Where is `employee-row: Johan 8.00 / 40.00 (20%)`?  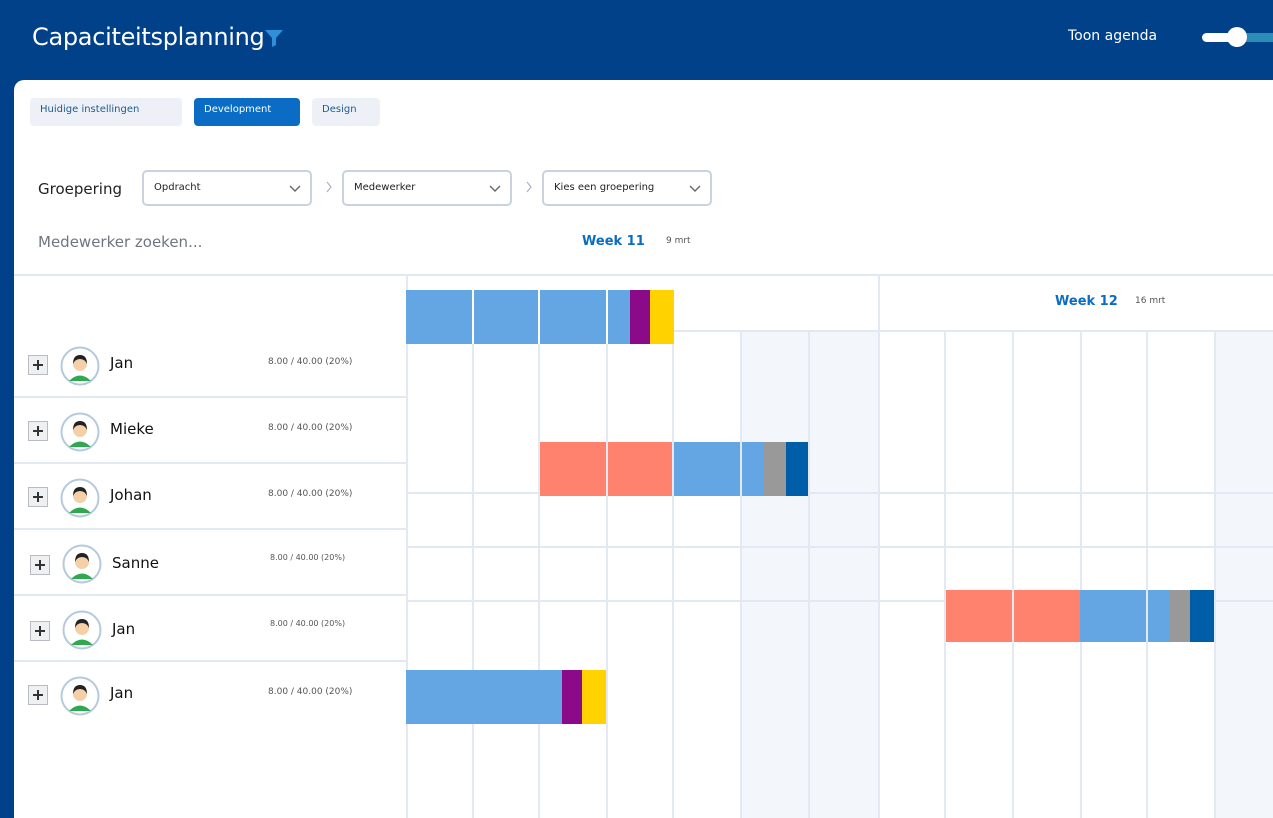
employee-row: Johan 8.00 / 40.00 (20%) is located at coordinates (210, 497).